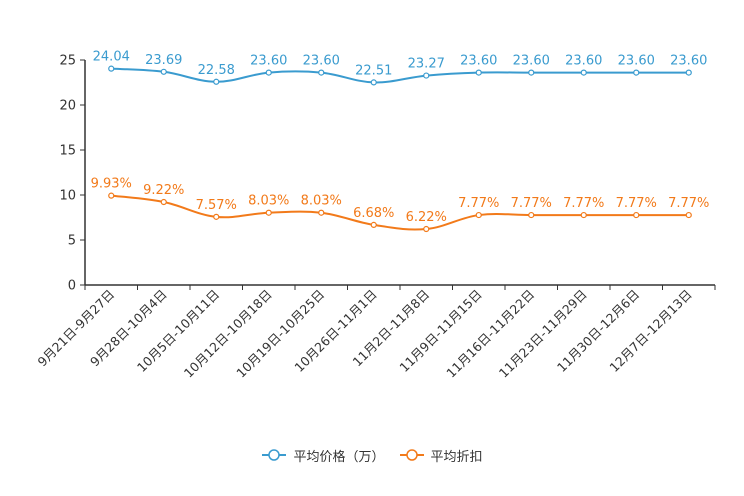 This screenshot has width=744, height=496. What do you see at coordinates (216, 205) in the screenshot?
I see `data-label: 7.57%` at bounding box center [216, 205].